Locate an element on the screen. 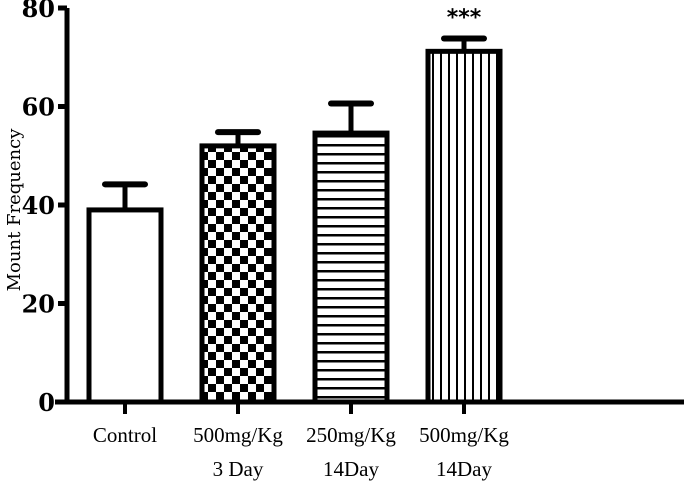 This screenshot has width=684, height=491. y-tick-label: 60 is located at coordinates (38, 107).